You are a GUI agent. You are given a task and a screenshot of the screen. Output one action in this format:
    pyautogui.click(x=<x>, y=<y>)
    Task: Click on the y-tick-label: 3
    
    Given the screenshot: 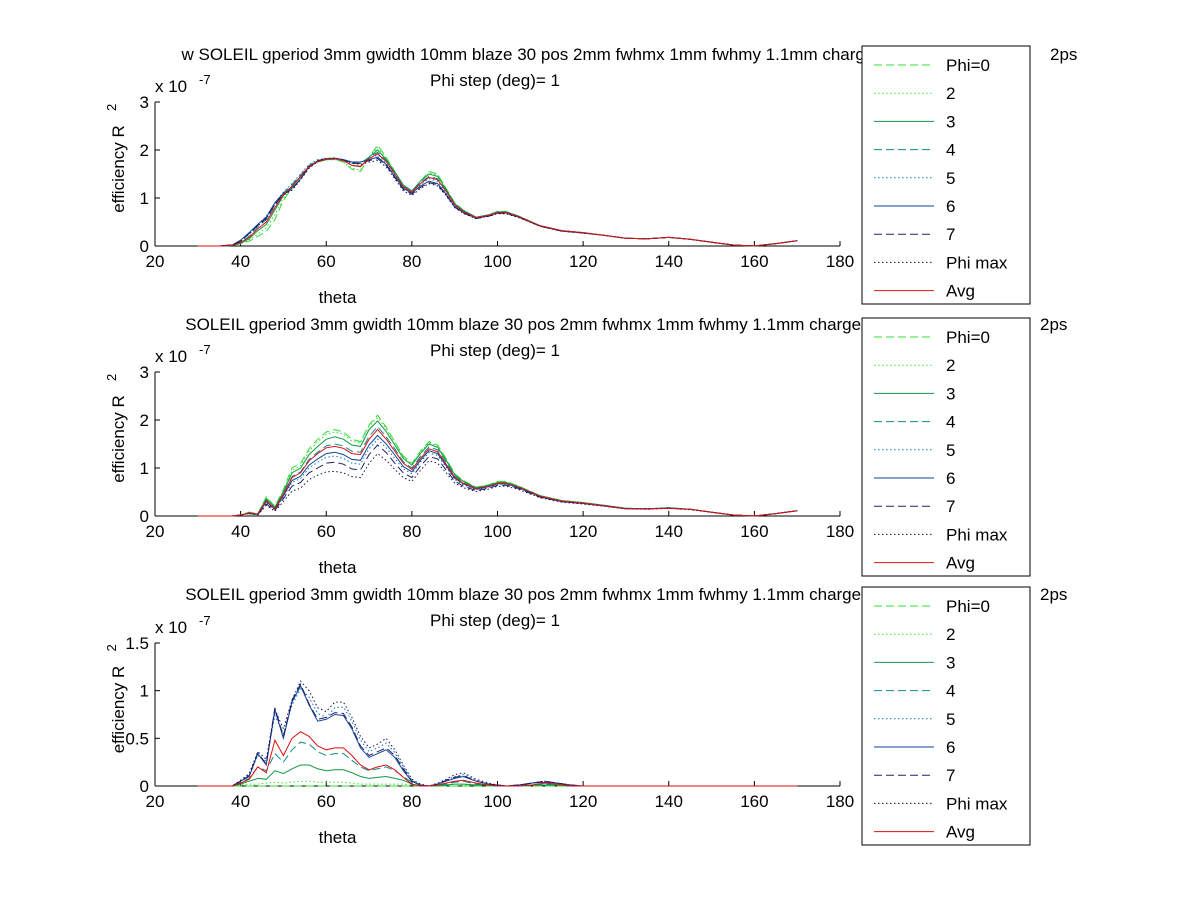 What is the action you would take?
    pyautogui.click(x=144, y=102)
    